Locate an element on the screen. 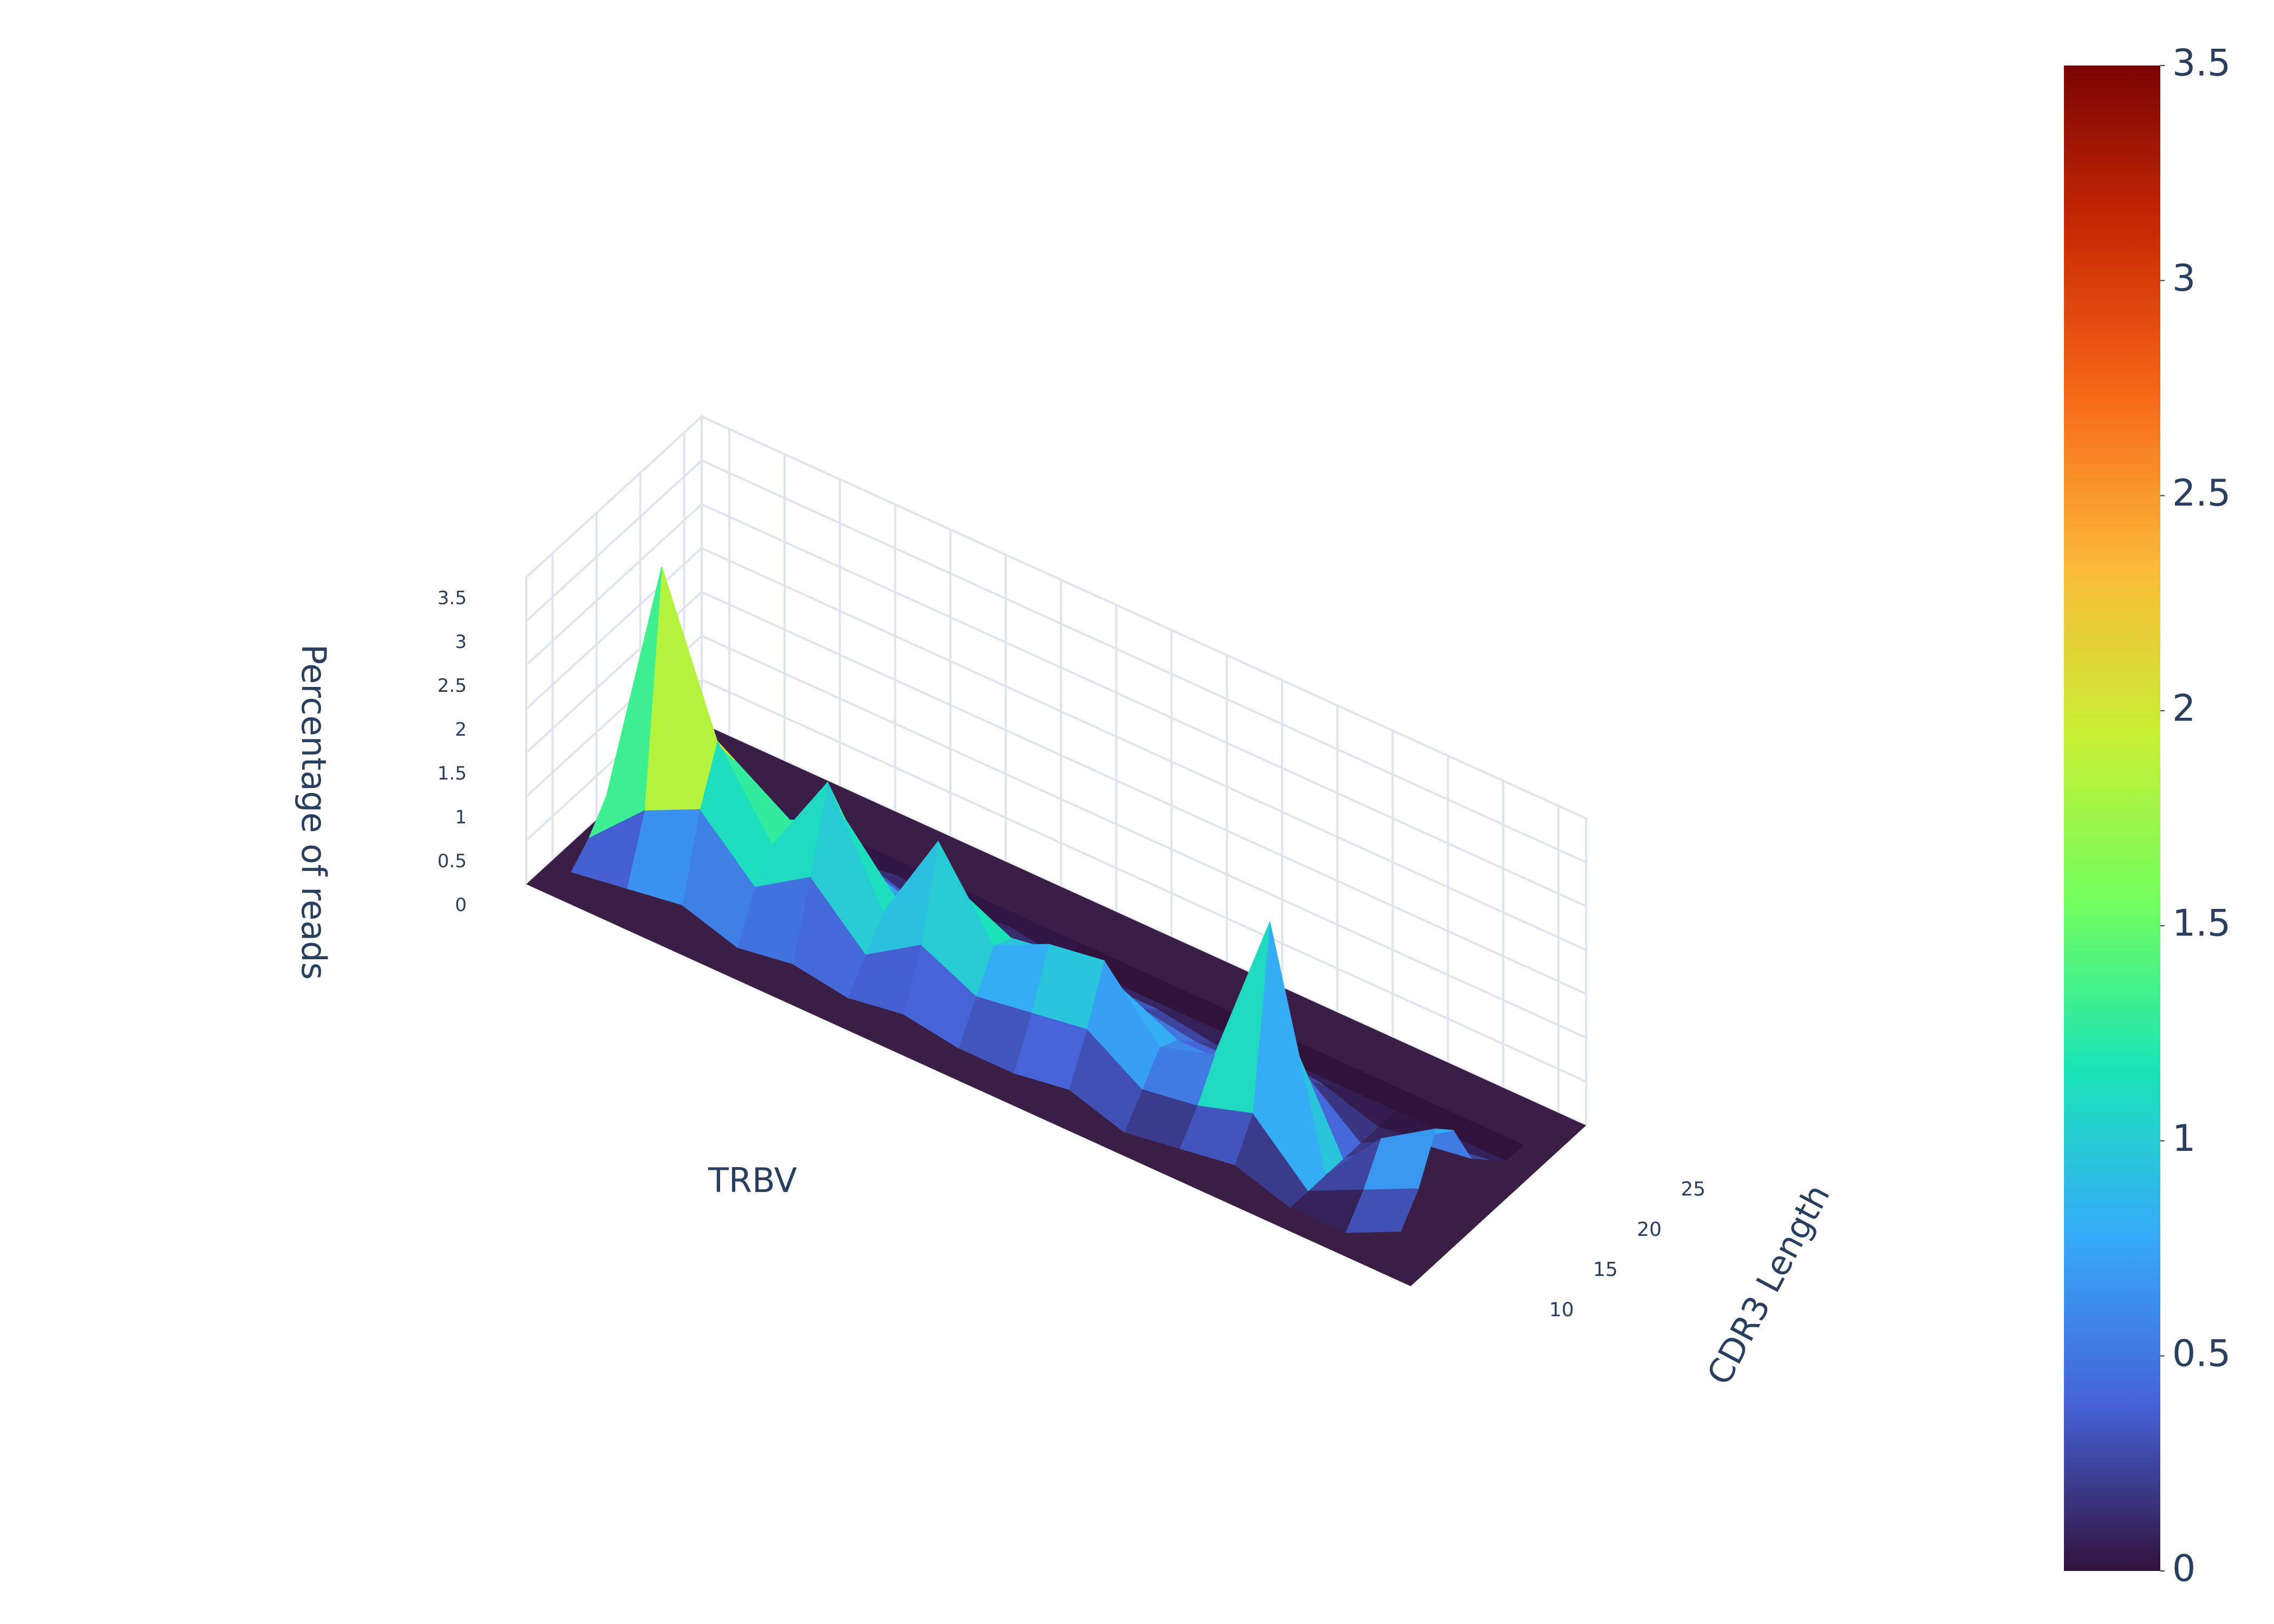  colorbar-tick-label: 1.5 is located at coordinates (2202, 923).